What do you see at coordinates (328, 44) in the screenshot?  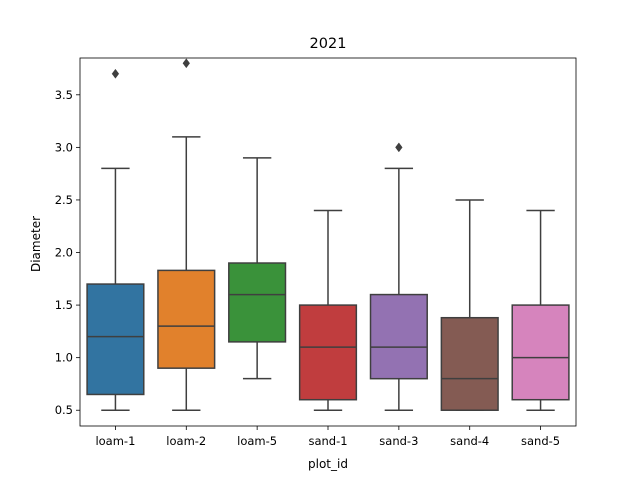 I see `chart-title: 2021` at bounding box center [328, 44].